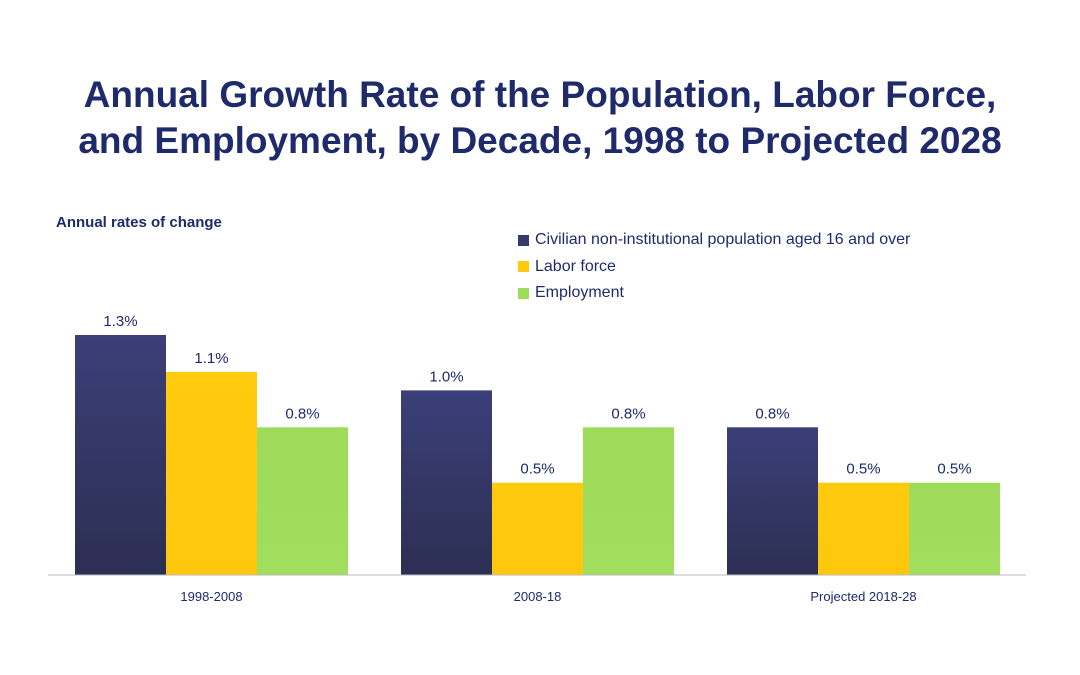  What do you see at coordinates (523, 240) in the screenshot?
I see `legend-swatch-population` at bounding box center [523, 240].